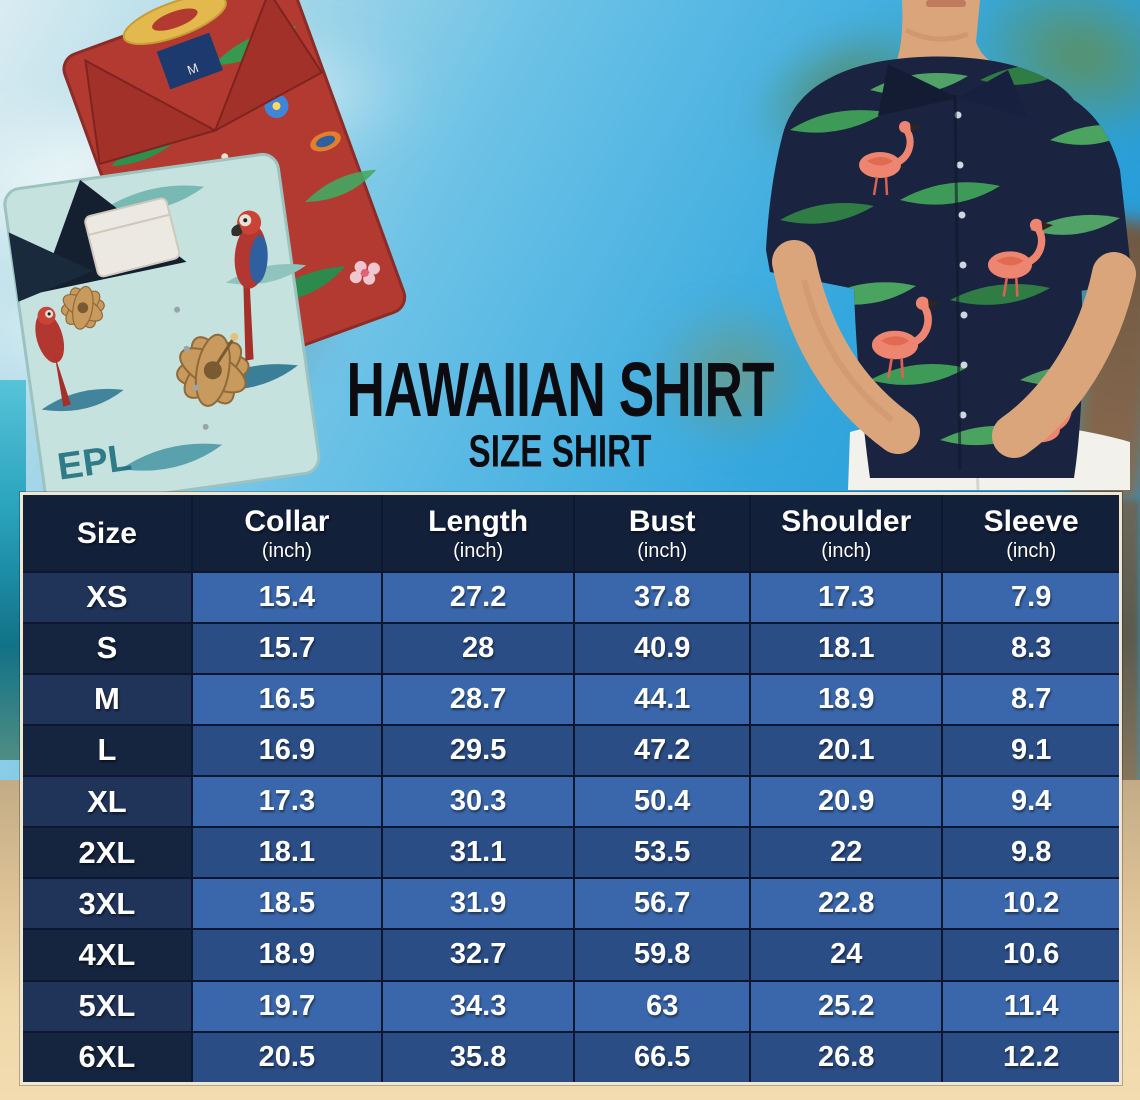  Describe the element at coordinates (1031, 801) in the screenshot. I see `cell-xl-sleeve: 9.4` at that location.